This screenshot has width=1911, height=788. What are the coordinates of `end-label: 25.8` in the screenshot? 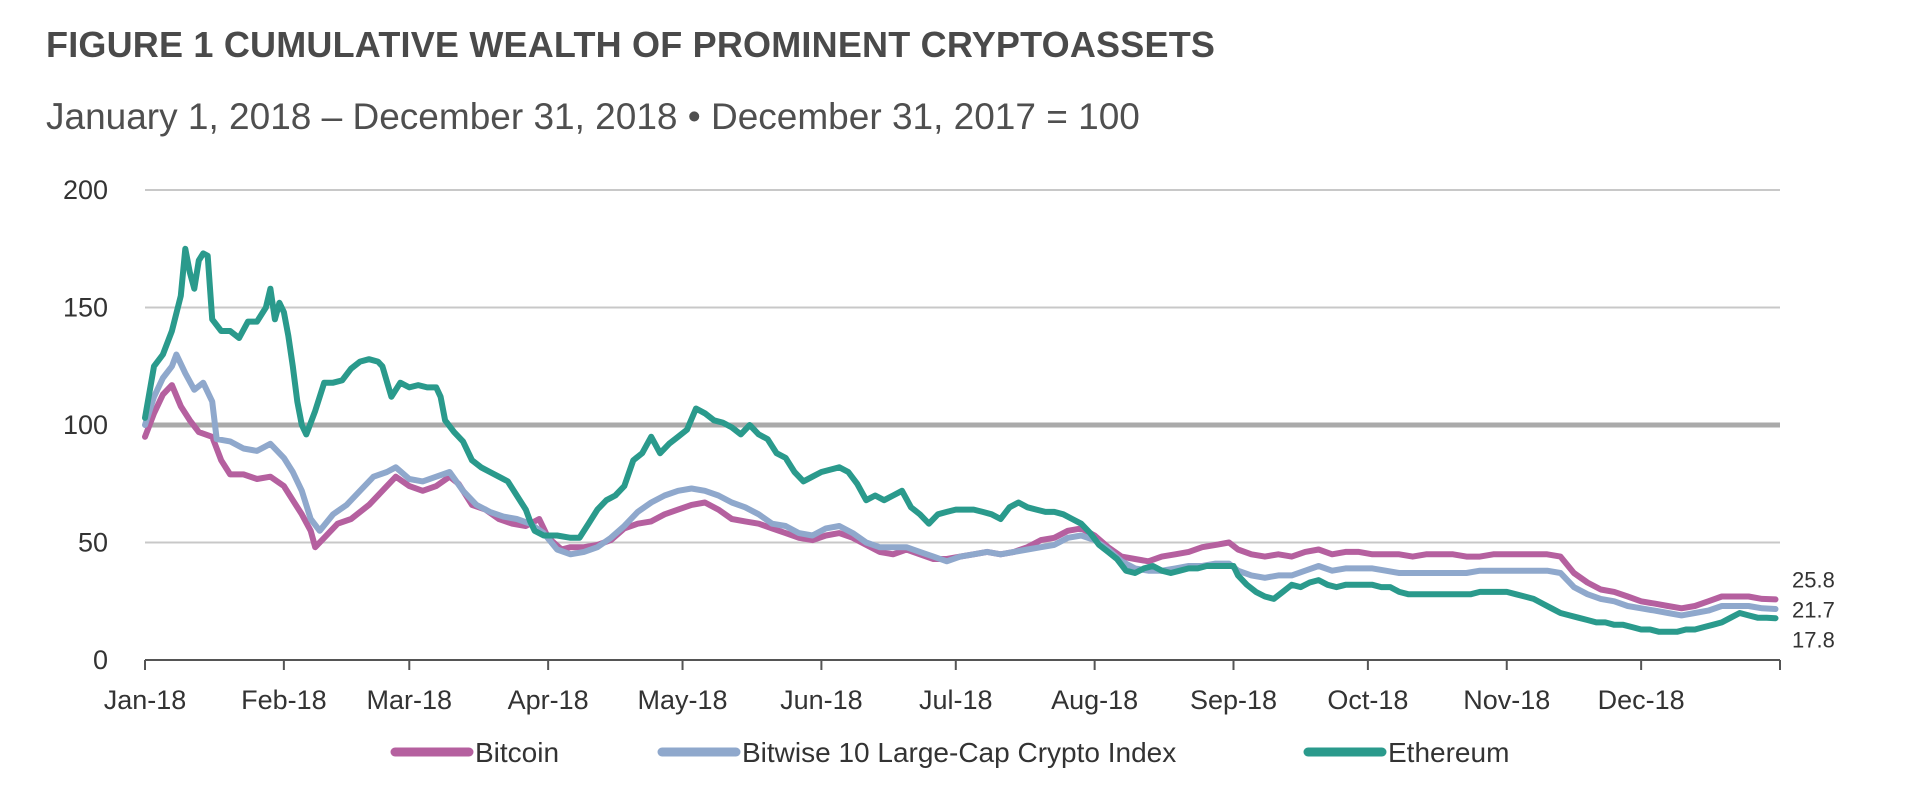 It's located at (1813, 579).